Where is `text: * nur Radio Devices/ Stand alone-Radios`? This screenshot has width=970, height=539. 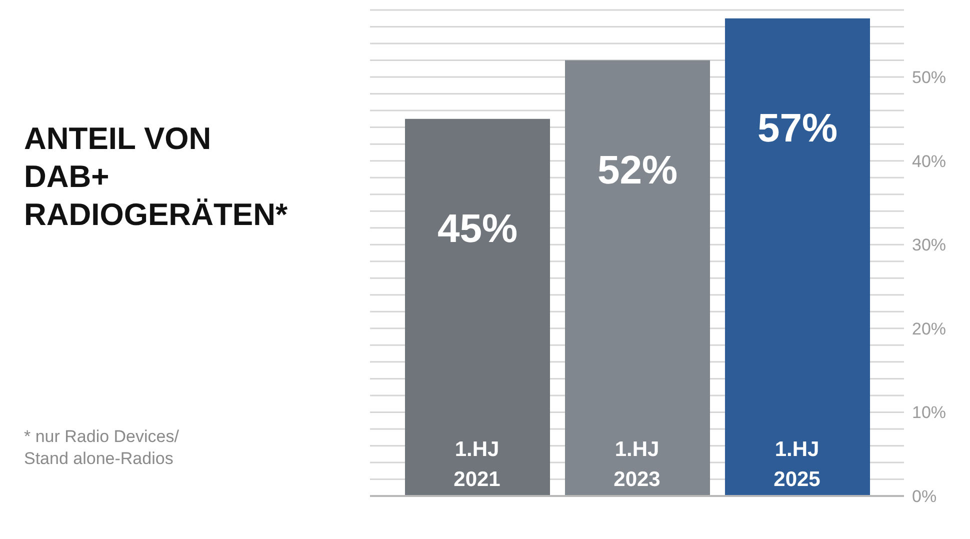
text: * nur Radio Devices/ Stand alone-Radios is located at coordinates (101, 448).